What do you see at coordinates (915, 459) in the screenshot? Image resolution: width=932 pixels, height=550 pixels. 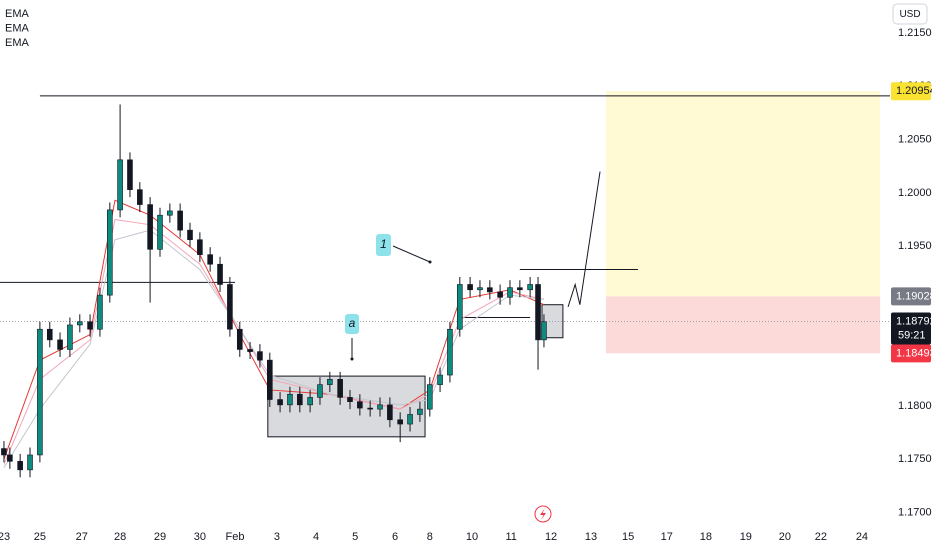 I see `y-tick-label: 1.17500` at bounding box center [915, 459].